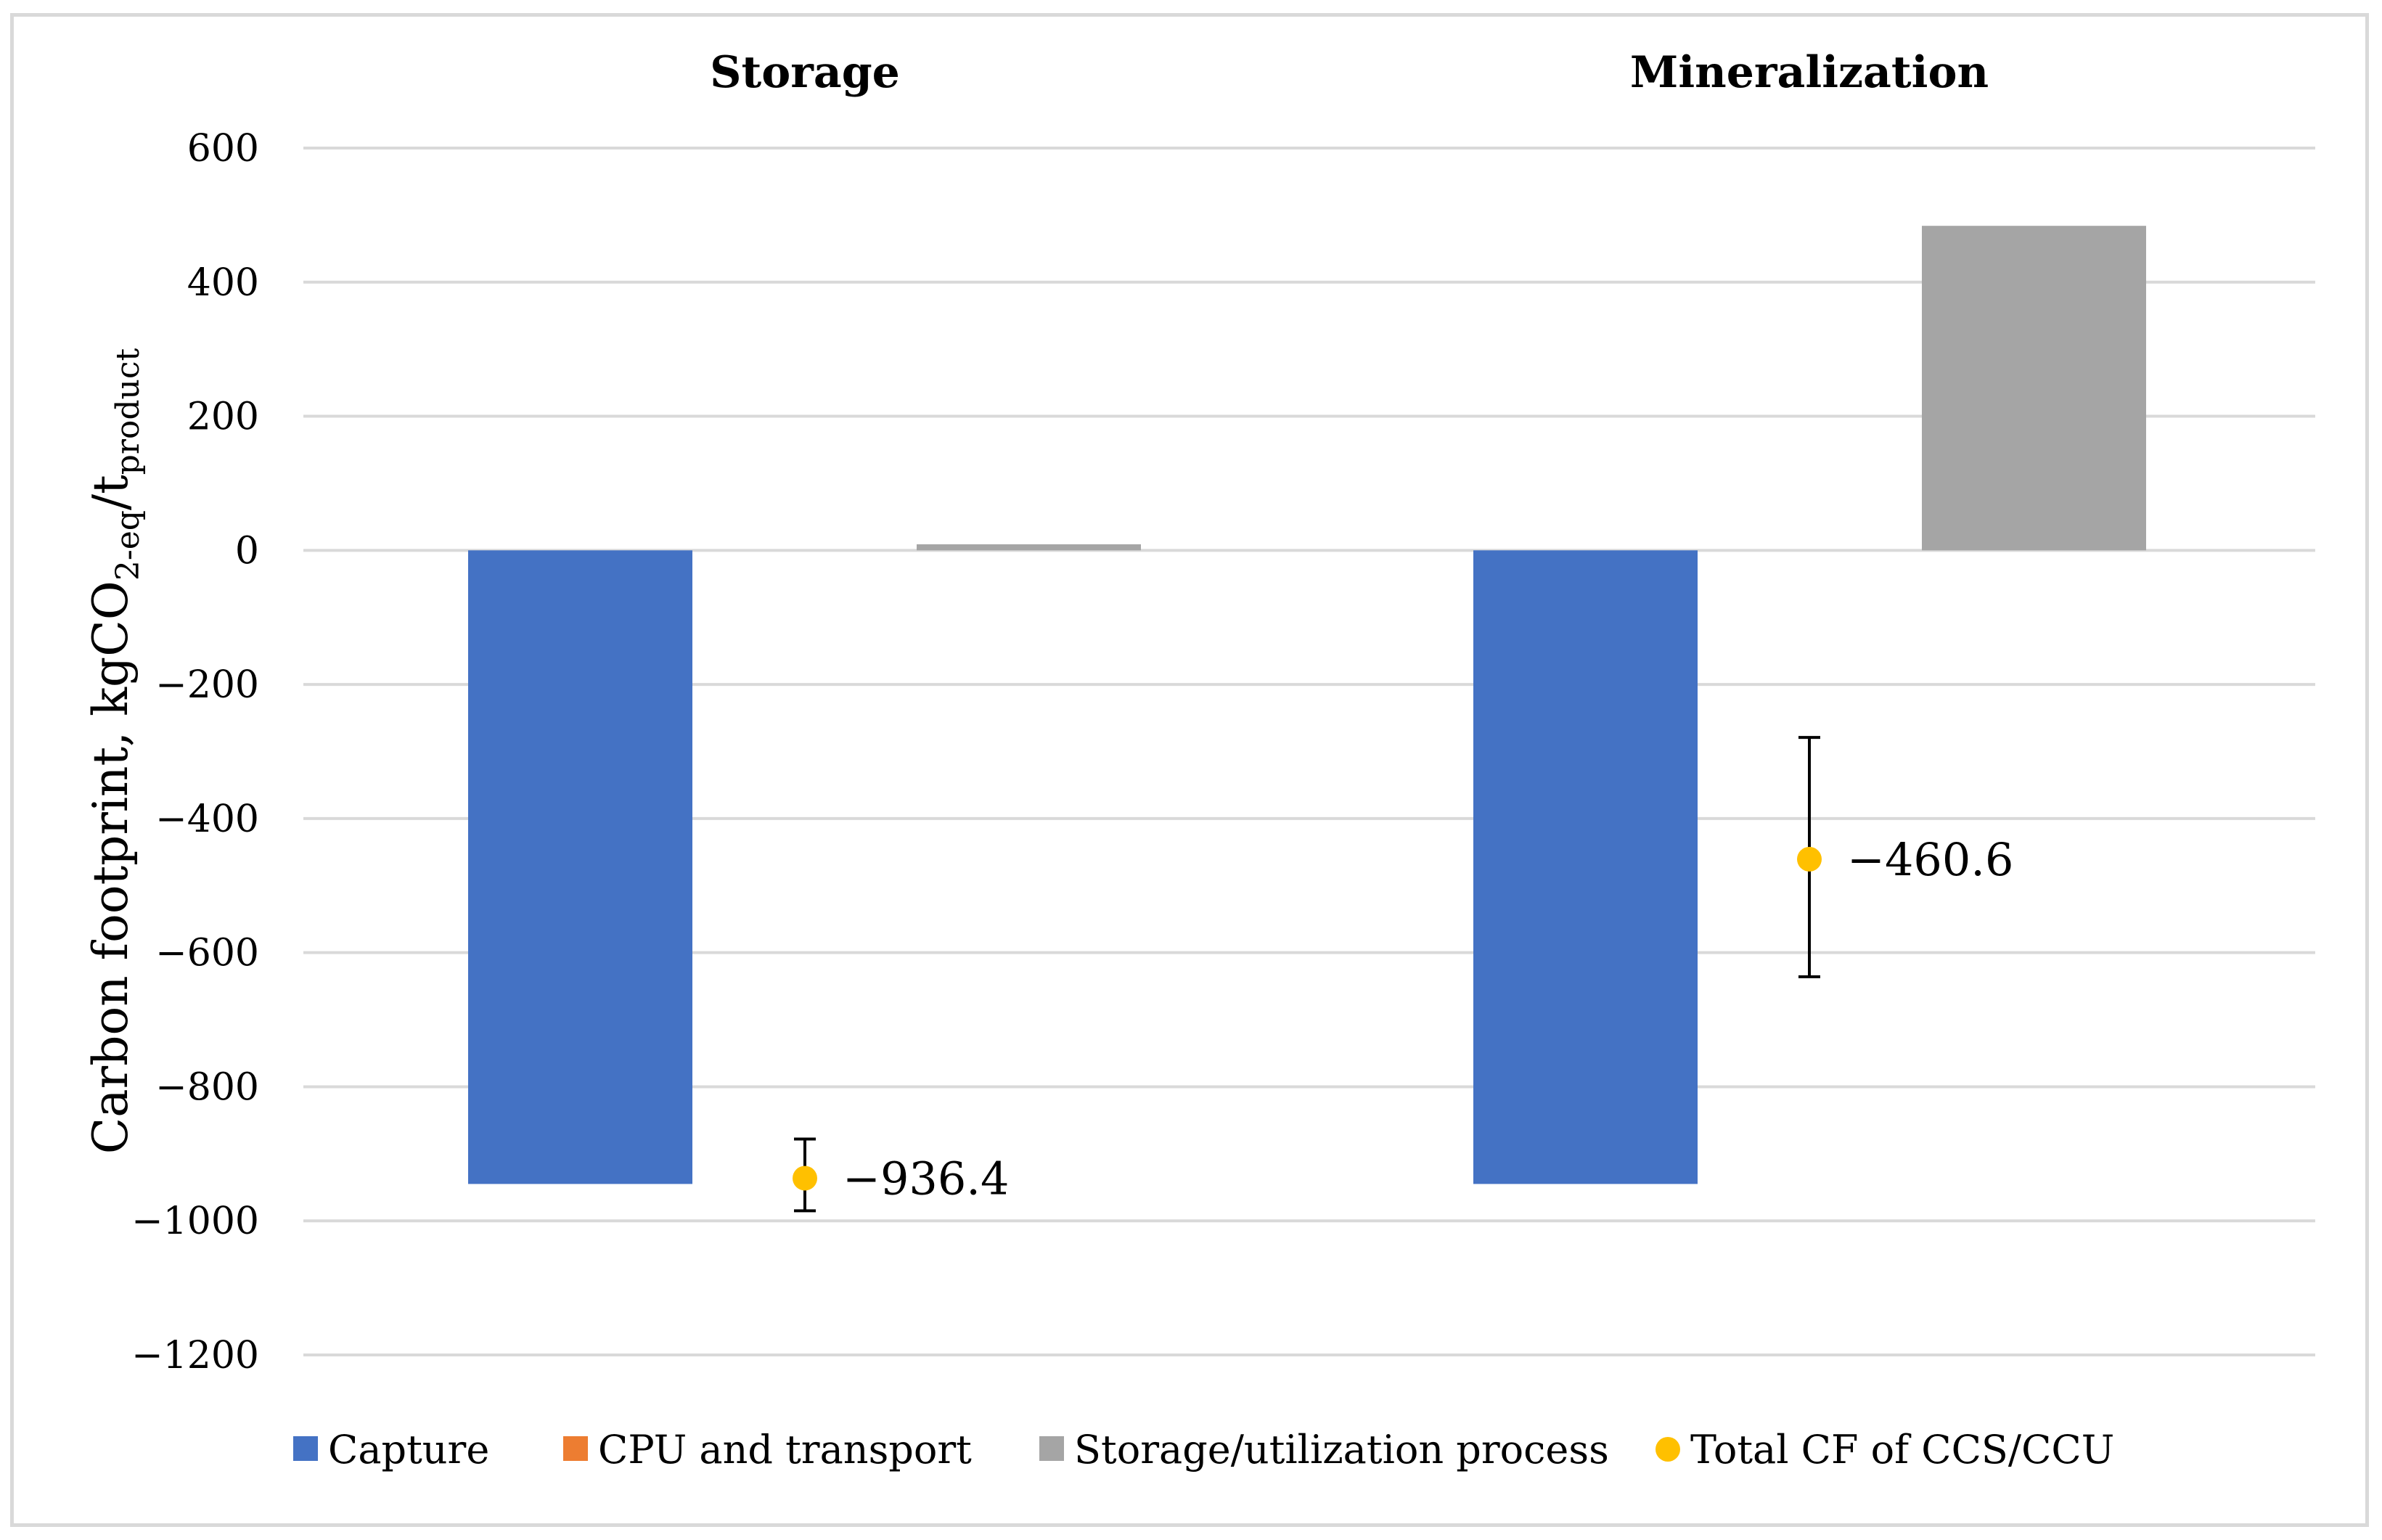  I want to click on y-axis-label: Carbon footprint, kgCO2-eq/tproduct, so click(115, 751).